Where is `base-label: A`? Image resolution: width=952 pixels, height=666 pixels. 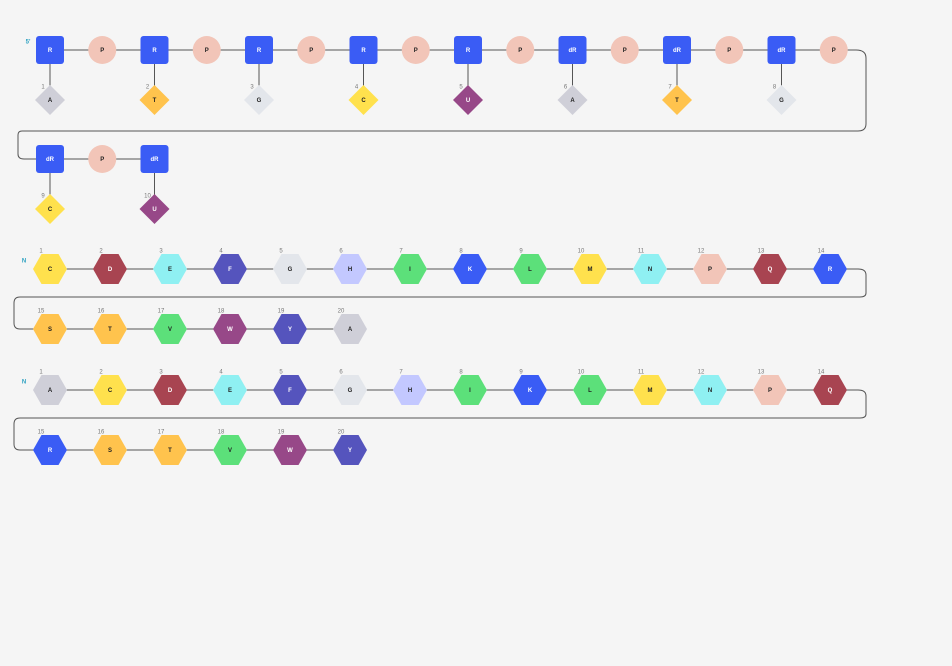 base-label: A is located at coordinates (50, 101).